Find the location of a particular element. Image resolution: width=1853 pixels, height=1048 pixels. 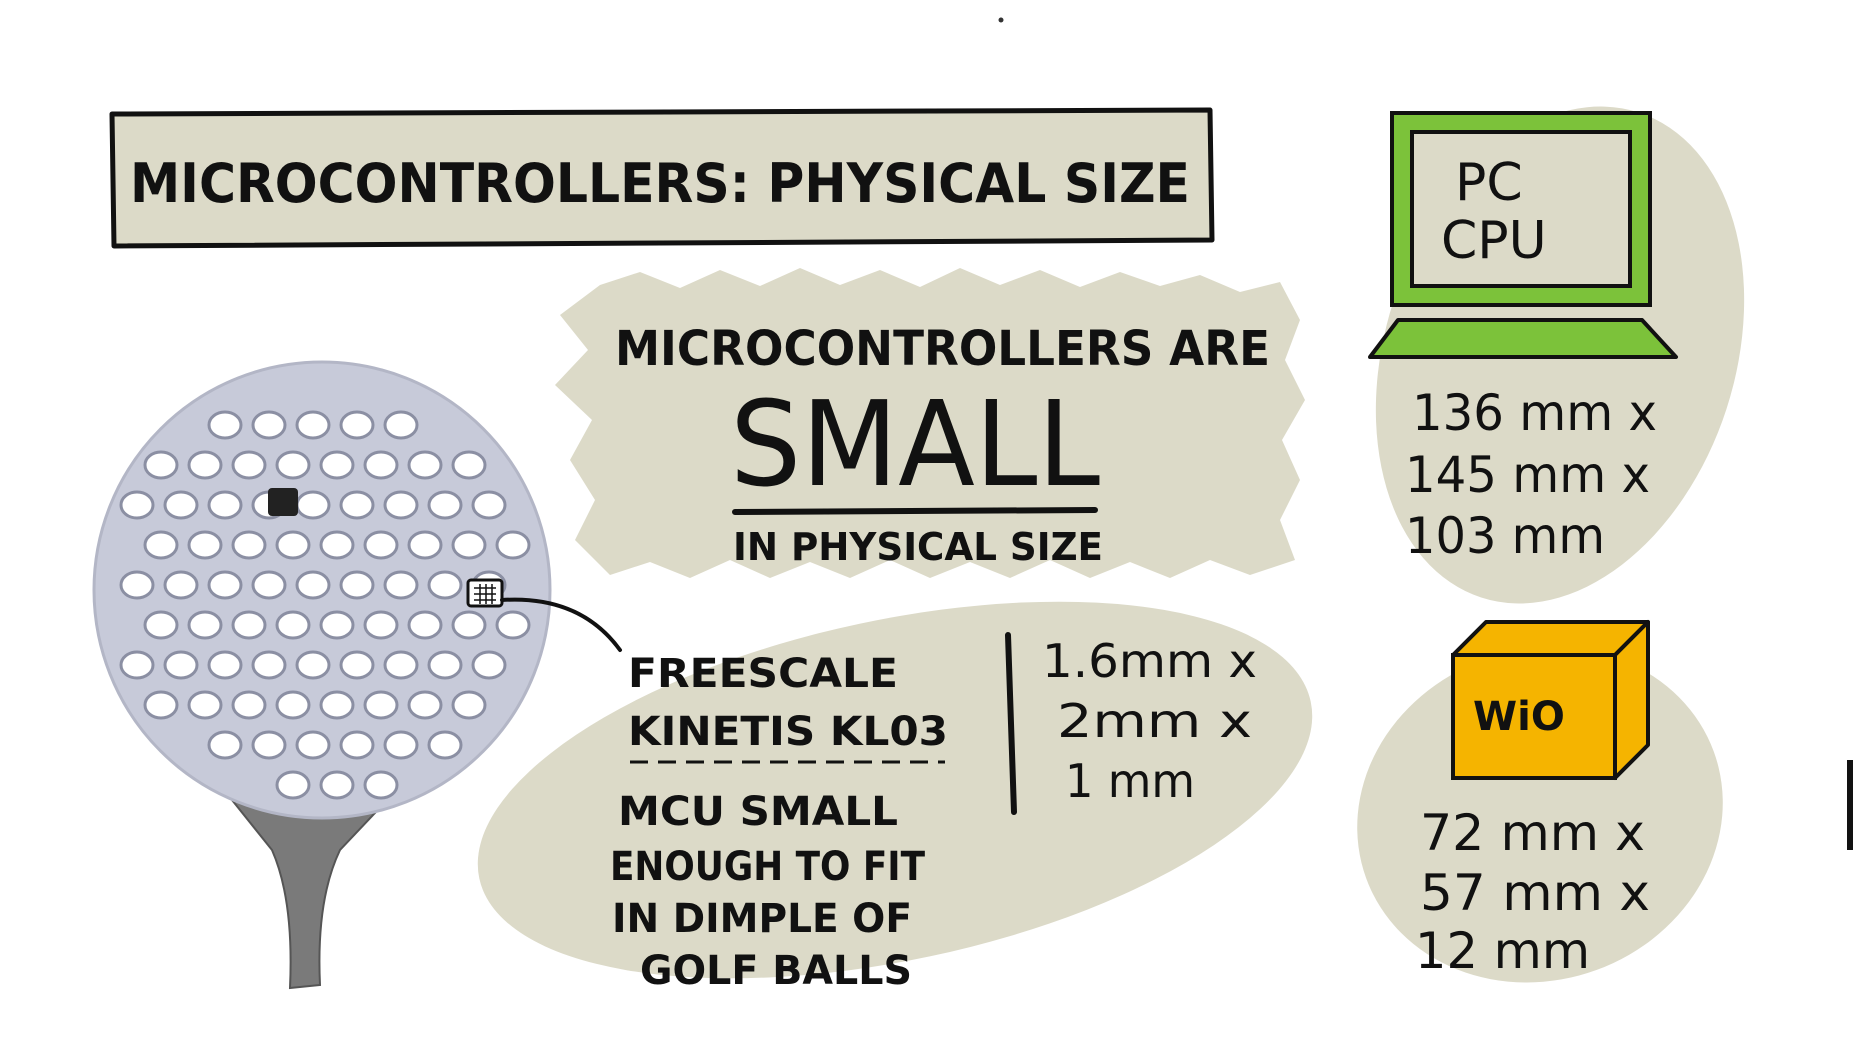

mcu-name-line-2: KINETIS KL03 is located at coordinates (788, 732).